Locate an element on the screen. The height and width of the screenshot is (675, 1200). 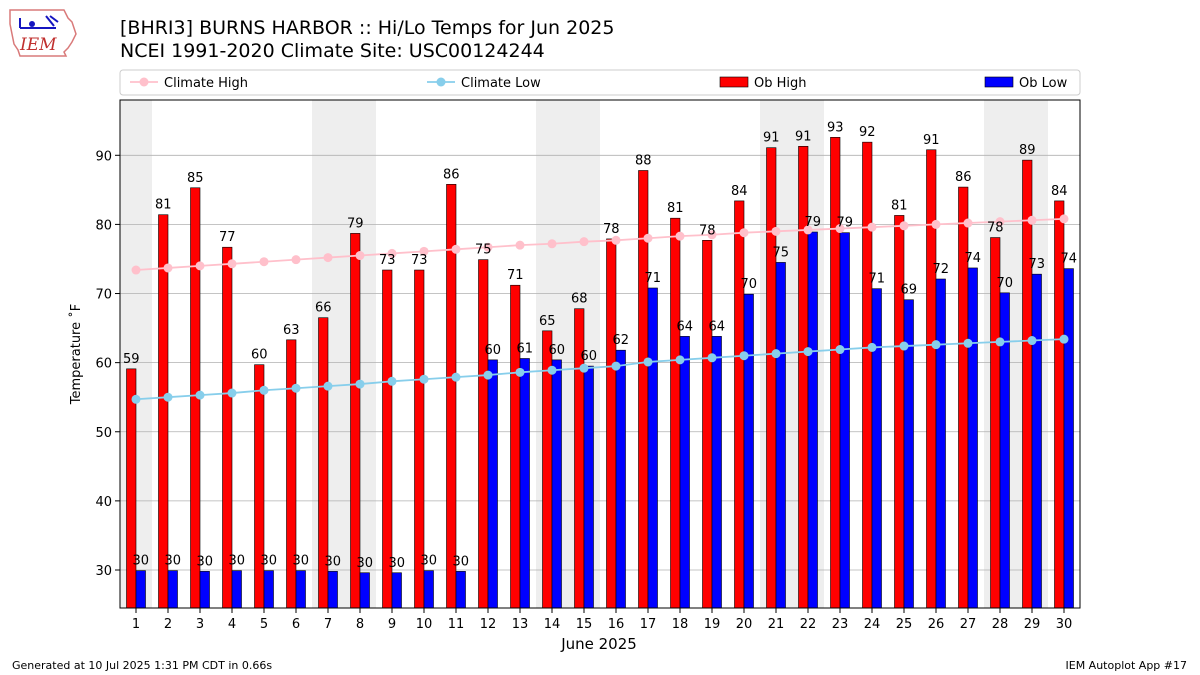
ob-high-label: 89 is located at coordinates (1027, 150).